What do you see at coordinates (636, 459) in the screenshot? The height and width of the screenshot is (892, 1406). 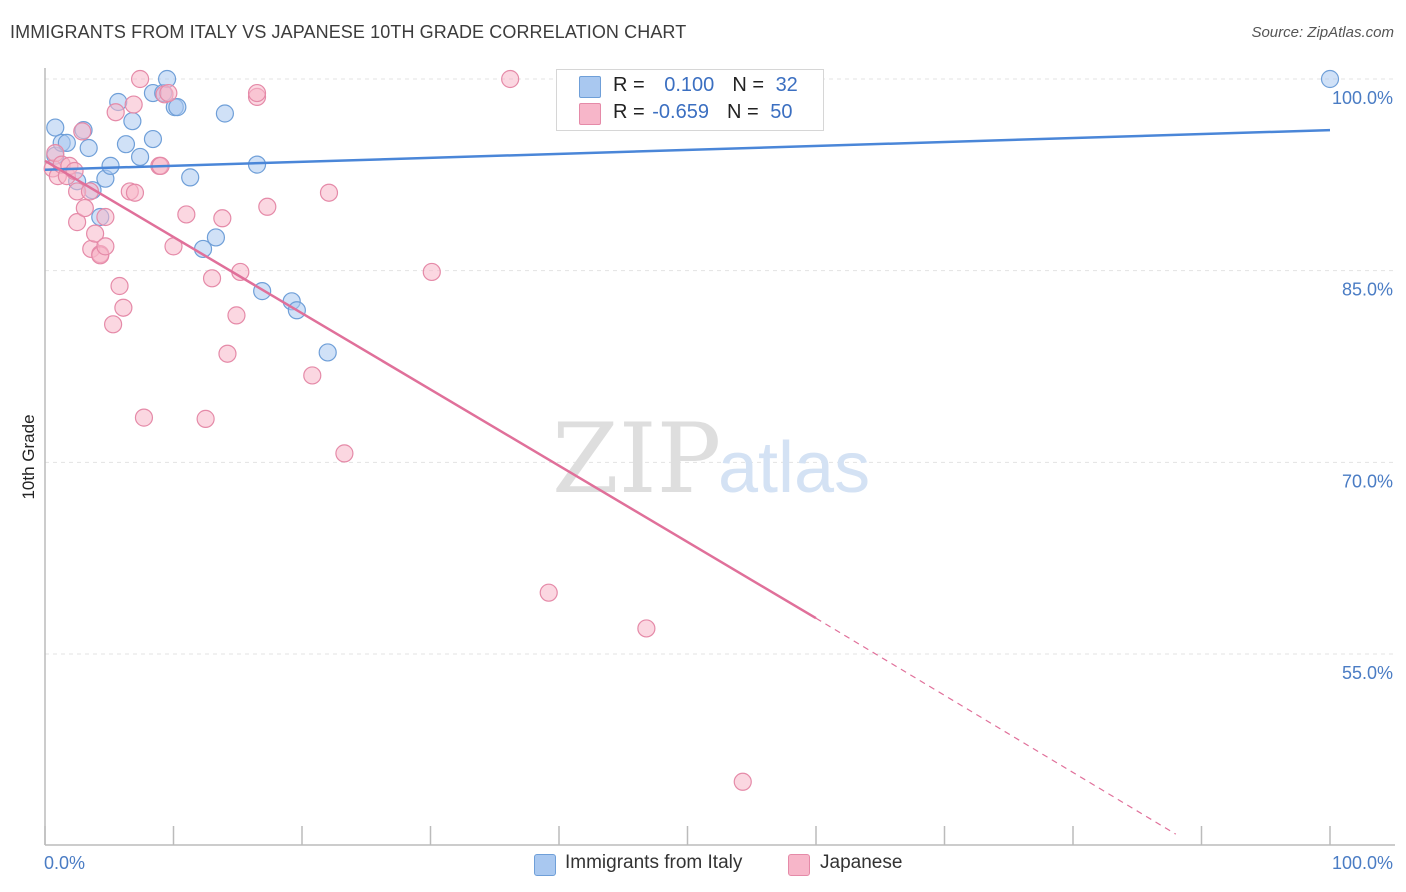 I see `watermark-zip: ZIP` at bounding box center [636, 459].